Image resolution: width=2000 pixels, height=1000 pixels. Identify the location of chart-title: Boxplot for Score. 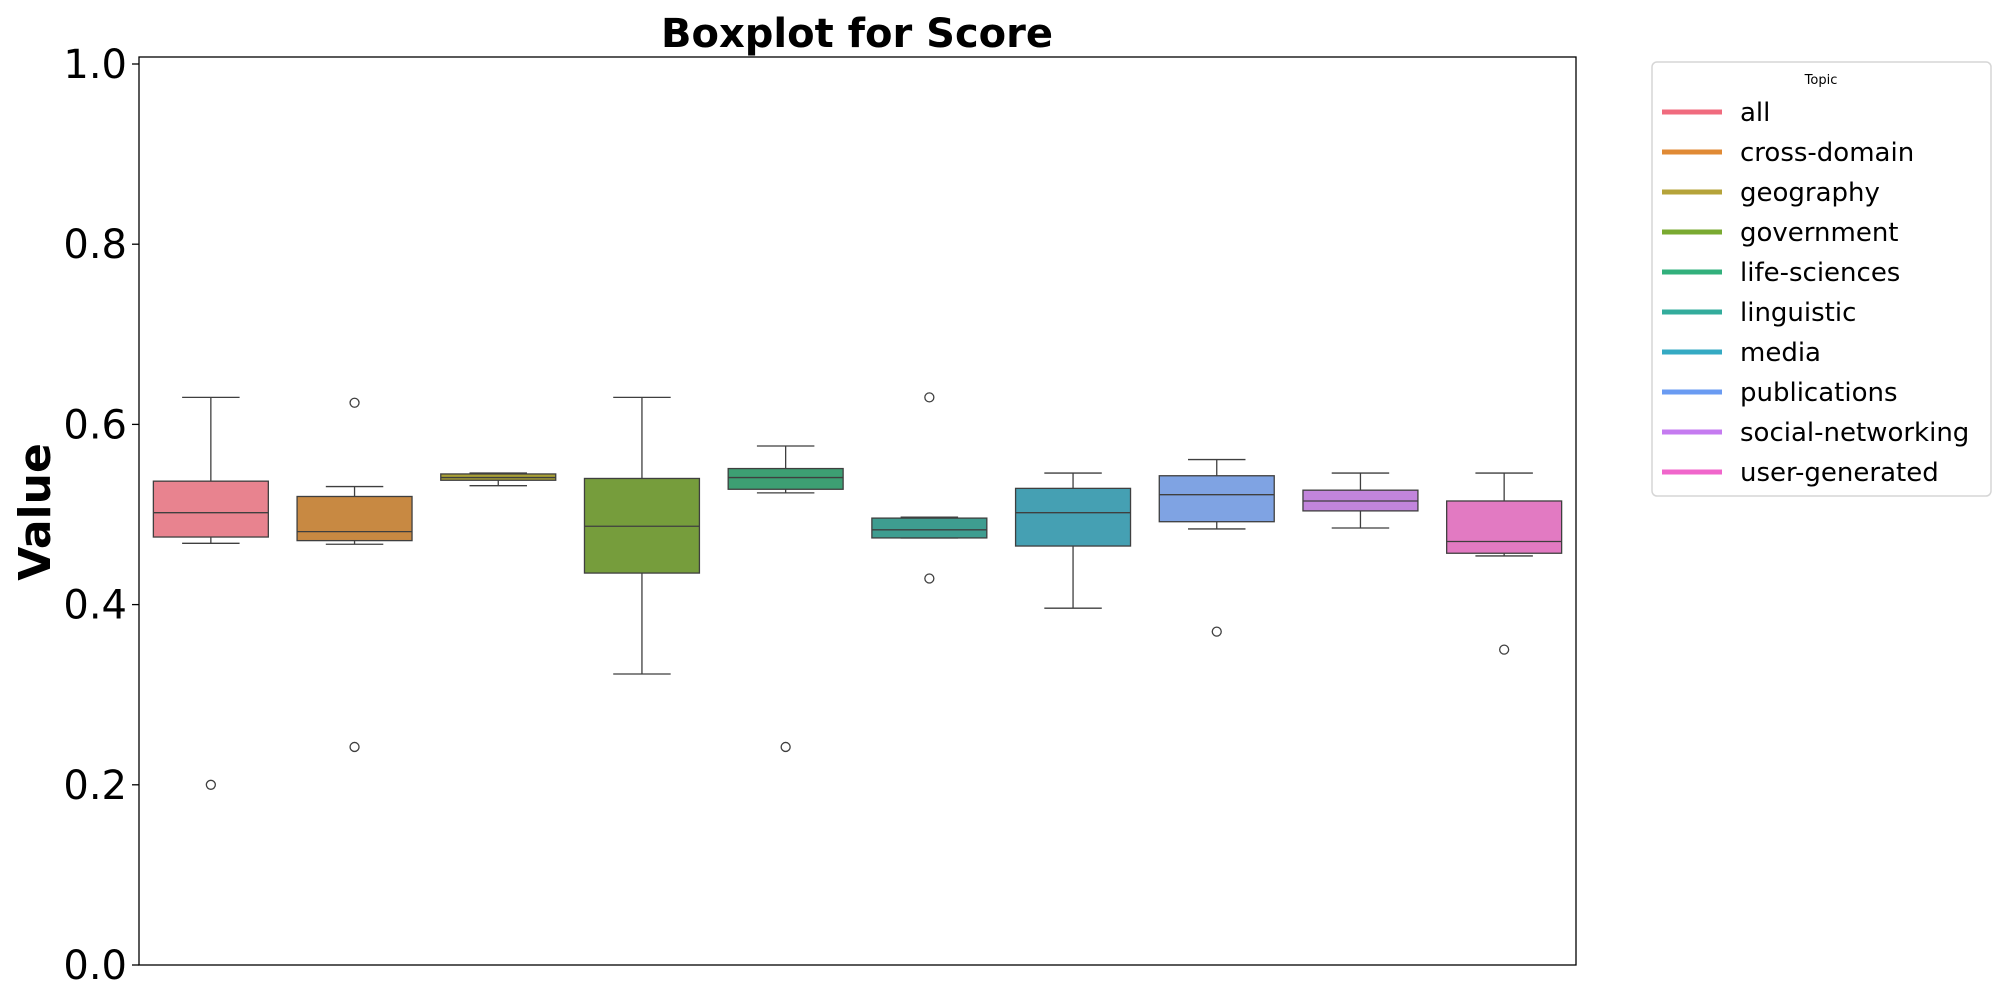
(857, 34).